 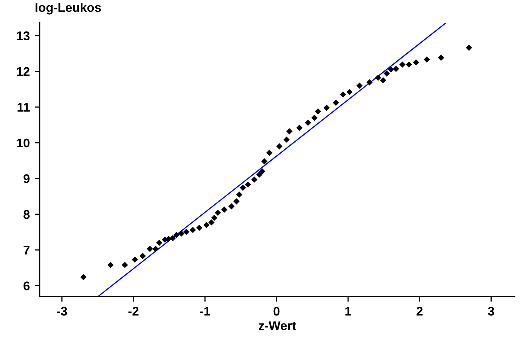 What do you see at coordinates (27, 286) in the screenshot?
I see `y-tick-label: 6` at bounding box center [27, 286].